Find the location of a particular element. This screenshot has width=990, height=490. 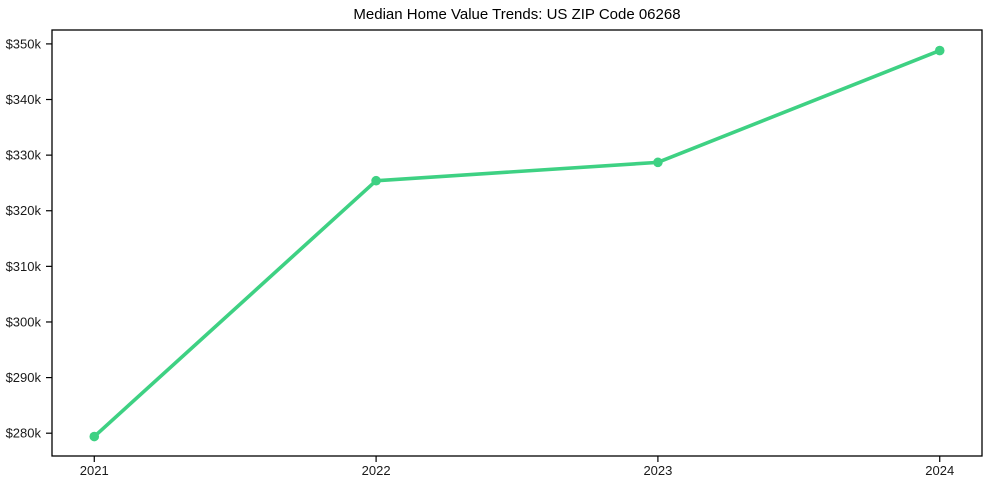

y-tick-label: $340k is located at coordinates (24, 99).